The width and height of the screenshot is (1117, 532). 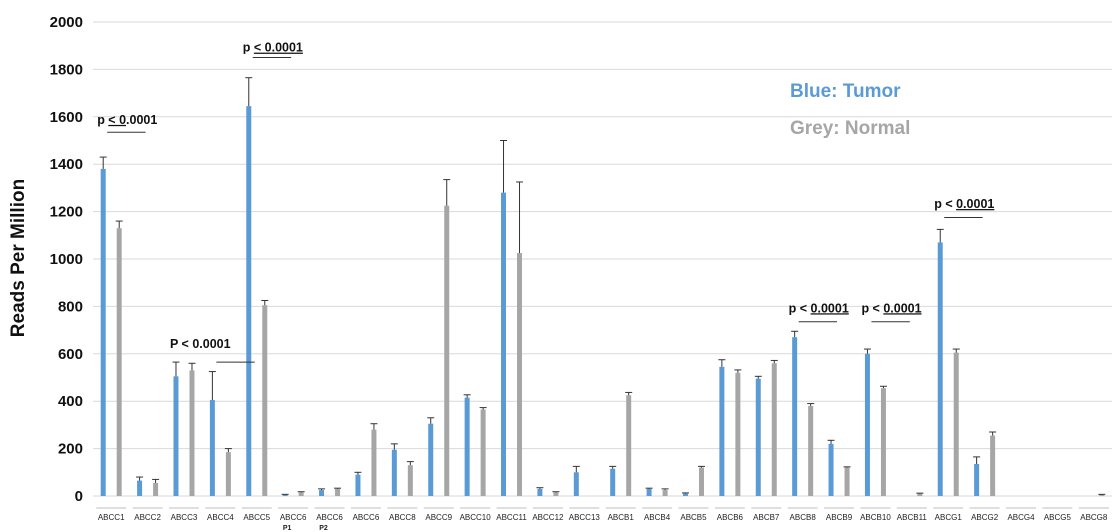 I want to click on y-tick-label: 200, so click(x=70, y=449).